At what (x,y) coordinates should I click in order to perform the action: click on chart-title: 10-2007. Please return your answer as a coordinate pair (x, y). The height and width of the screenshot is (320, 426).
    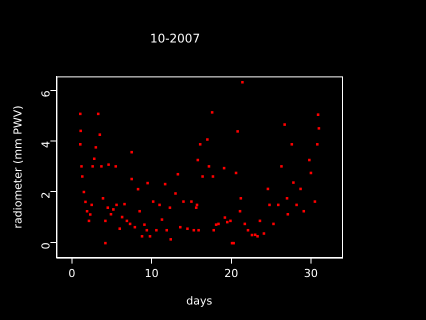
    Looking at the image, I should click on (175, 38).